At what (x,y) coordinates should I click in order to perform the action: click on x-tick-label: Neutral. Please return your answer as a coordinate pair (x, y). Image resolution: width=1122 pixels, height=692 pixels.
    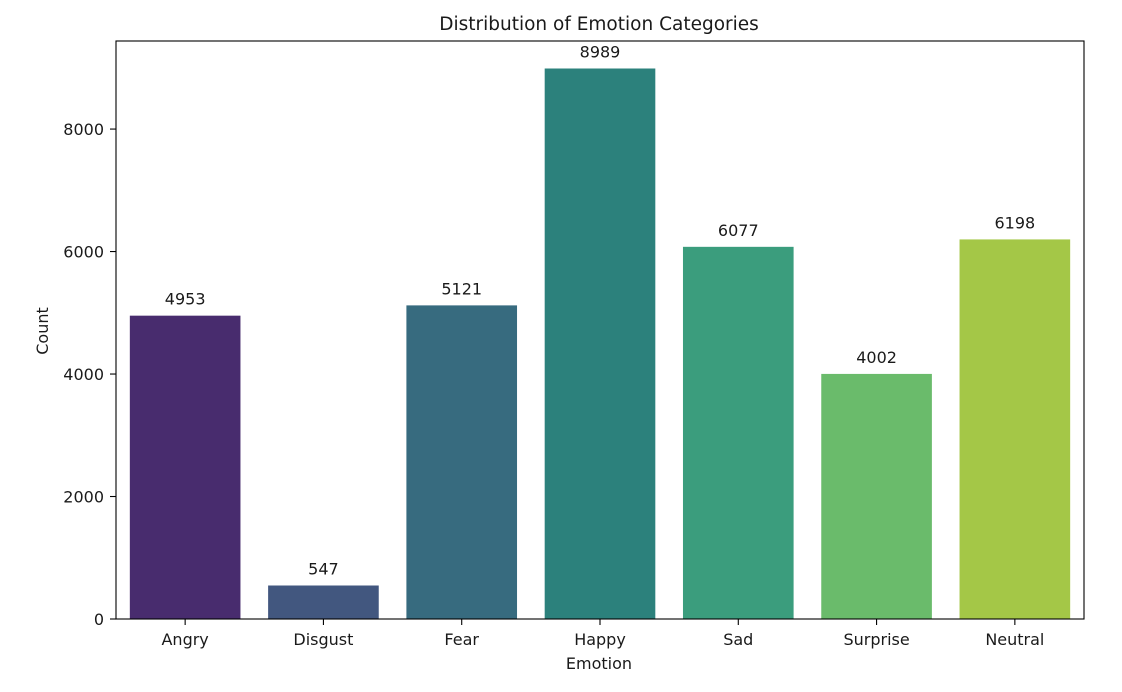
    Looking at the image, I should click on (1014, 639).